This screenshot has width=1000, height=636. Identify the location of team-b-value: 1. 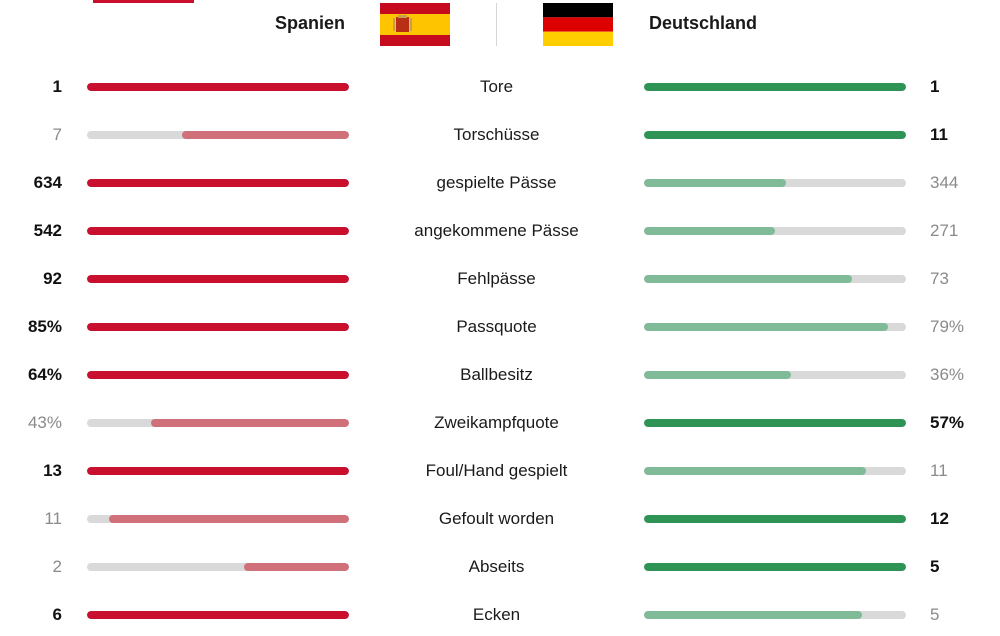
(935, 86).